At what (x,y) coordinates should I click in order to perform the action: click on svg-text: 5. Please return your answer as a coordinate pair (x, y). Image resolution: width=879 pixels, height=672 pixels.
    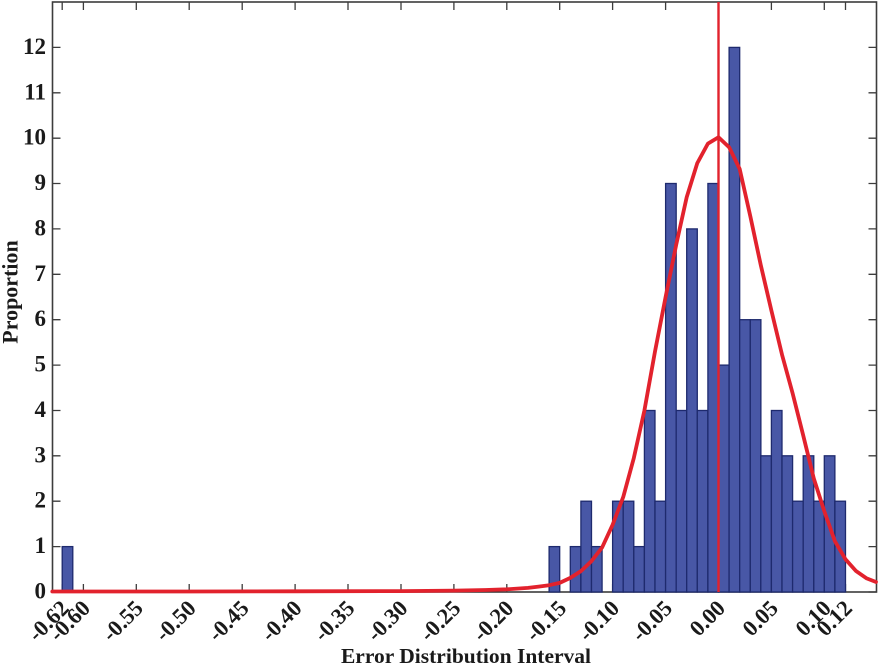
    Looking at the image, I should click on (41, 364).